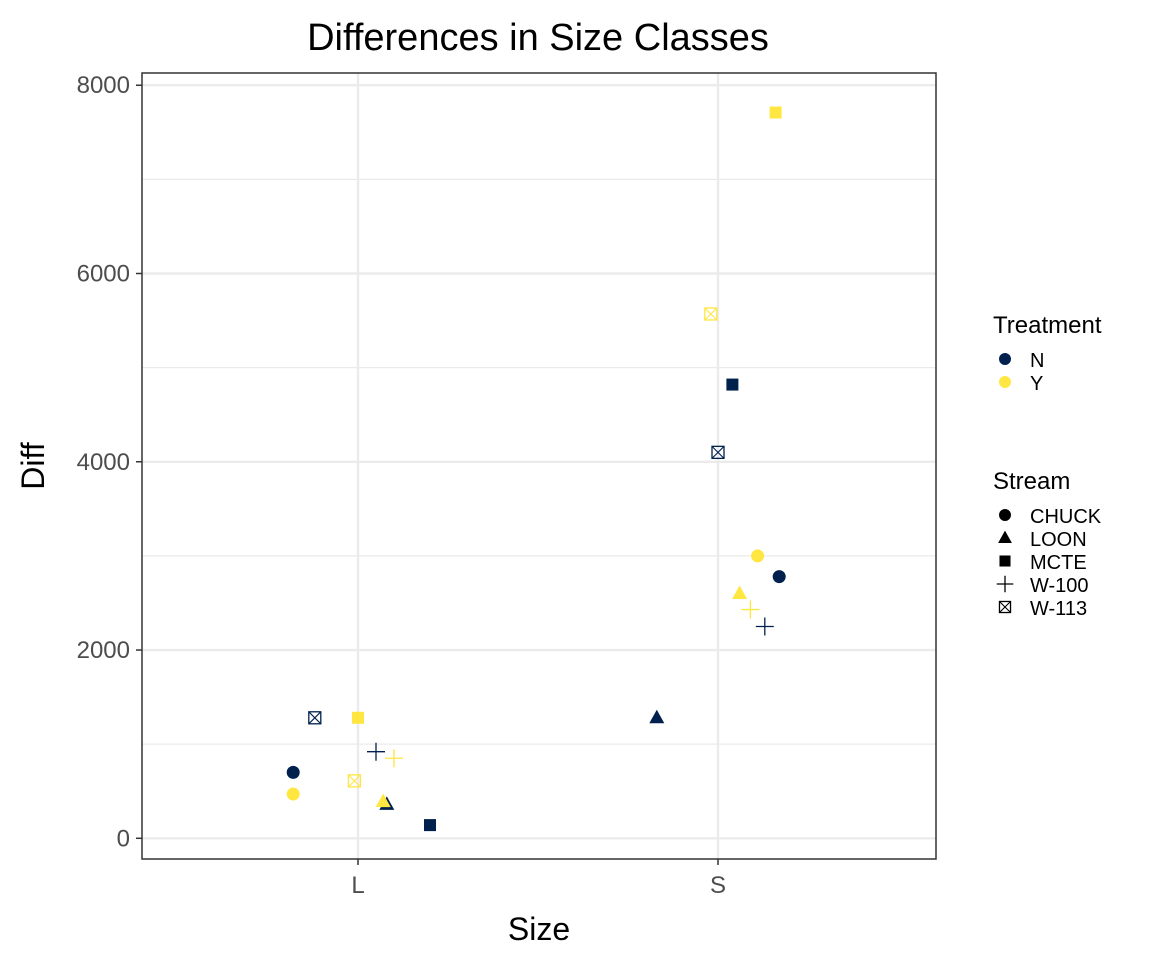 Image resolution: width=1152 pixels, height=960 pixels. I want to click on y-tick-label: 6000, so click(103, 274).